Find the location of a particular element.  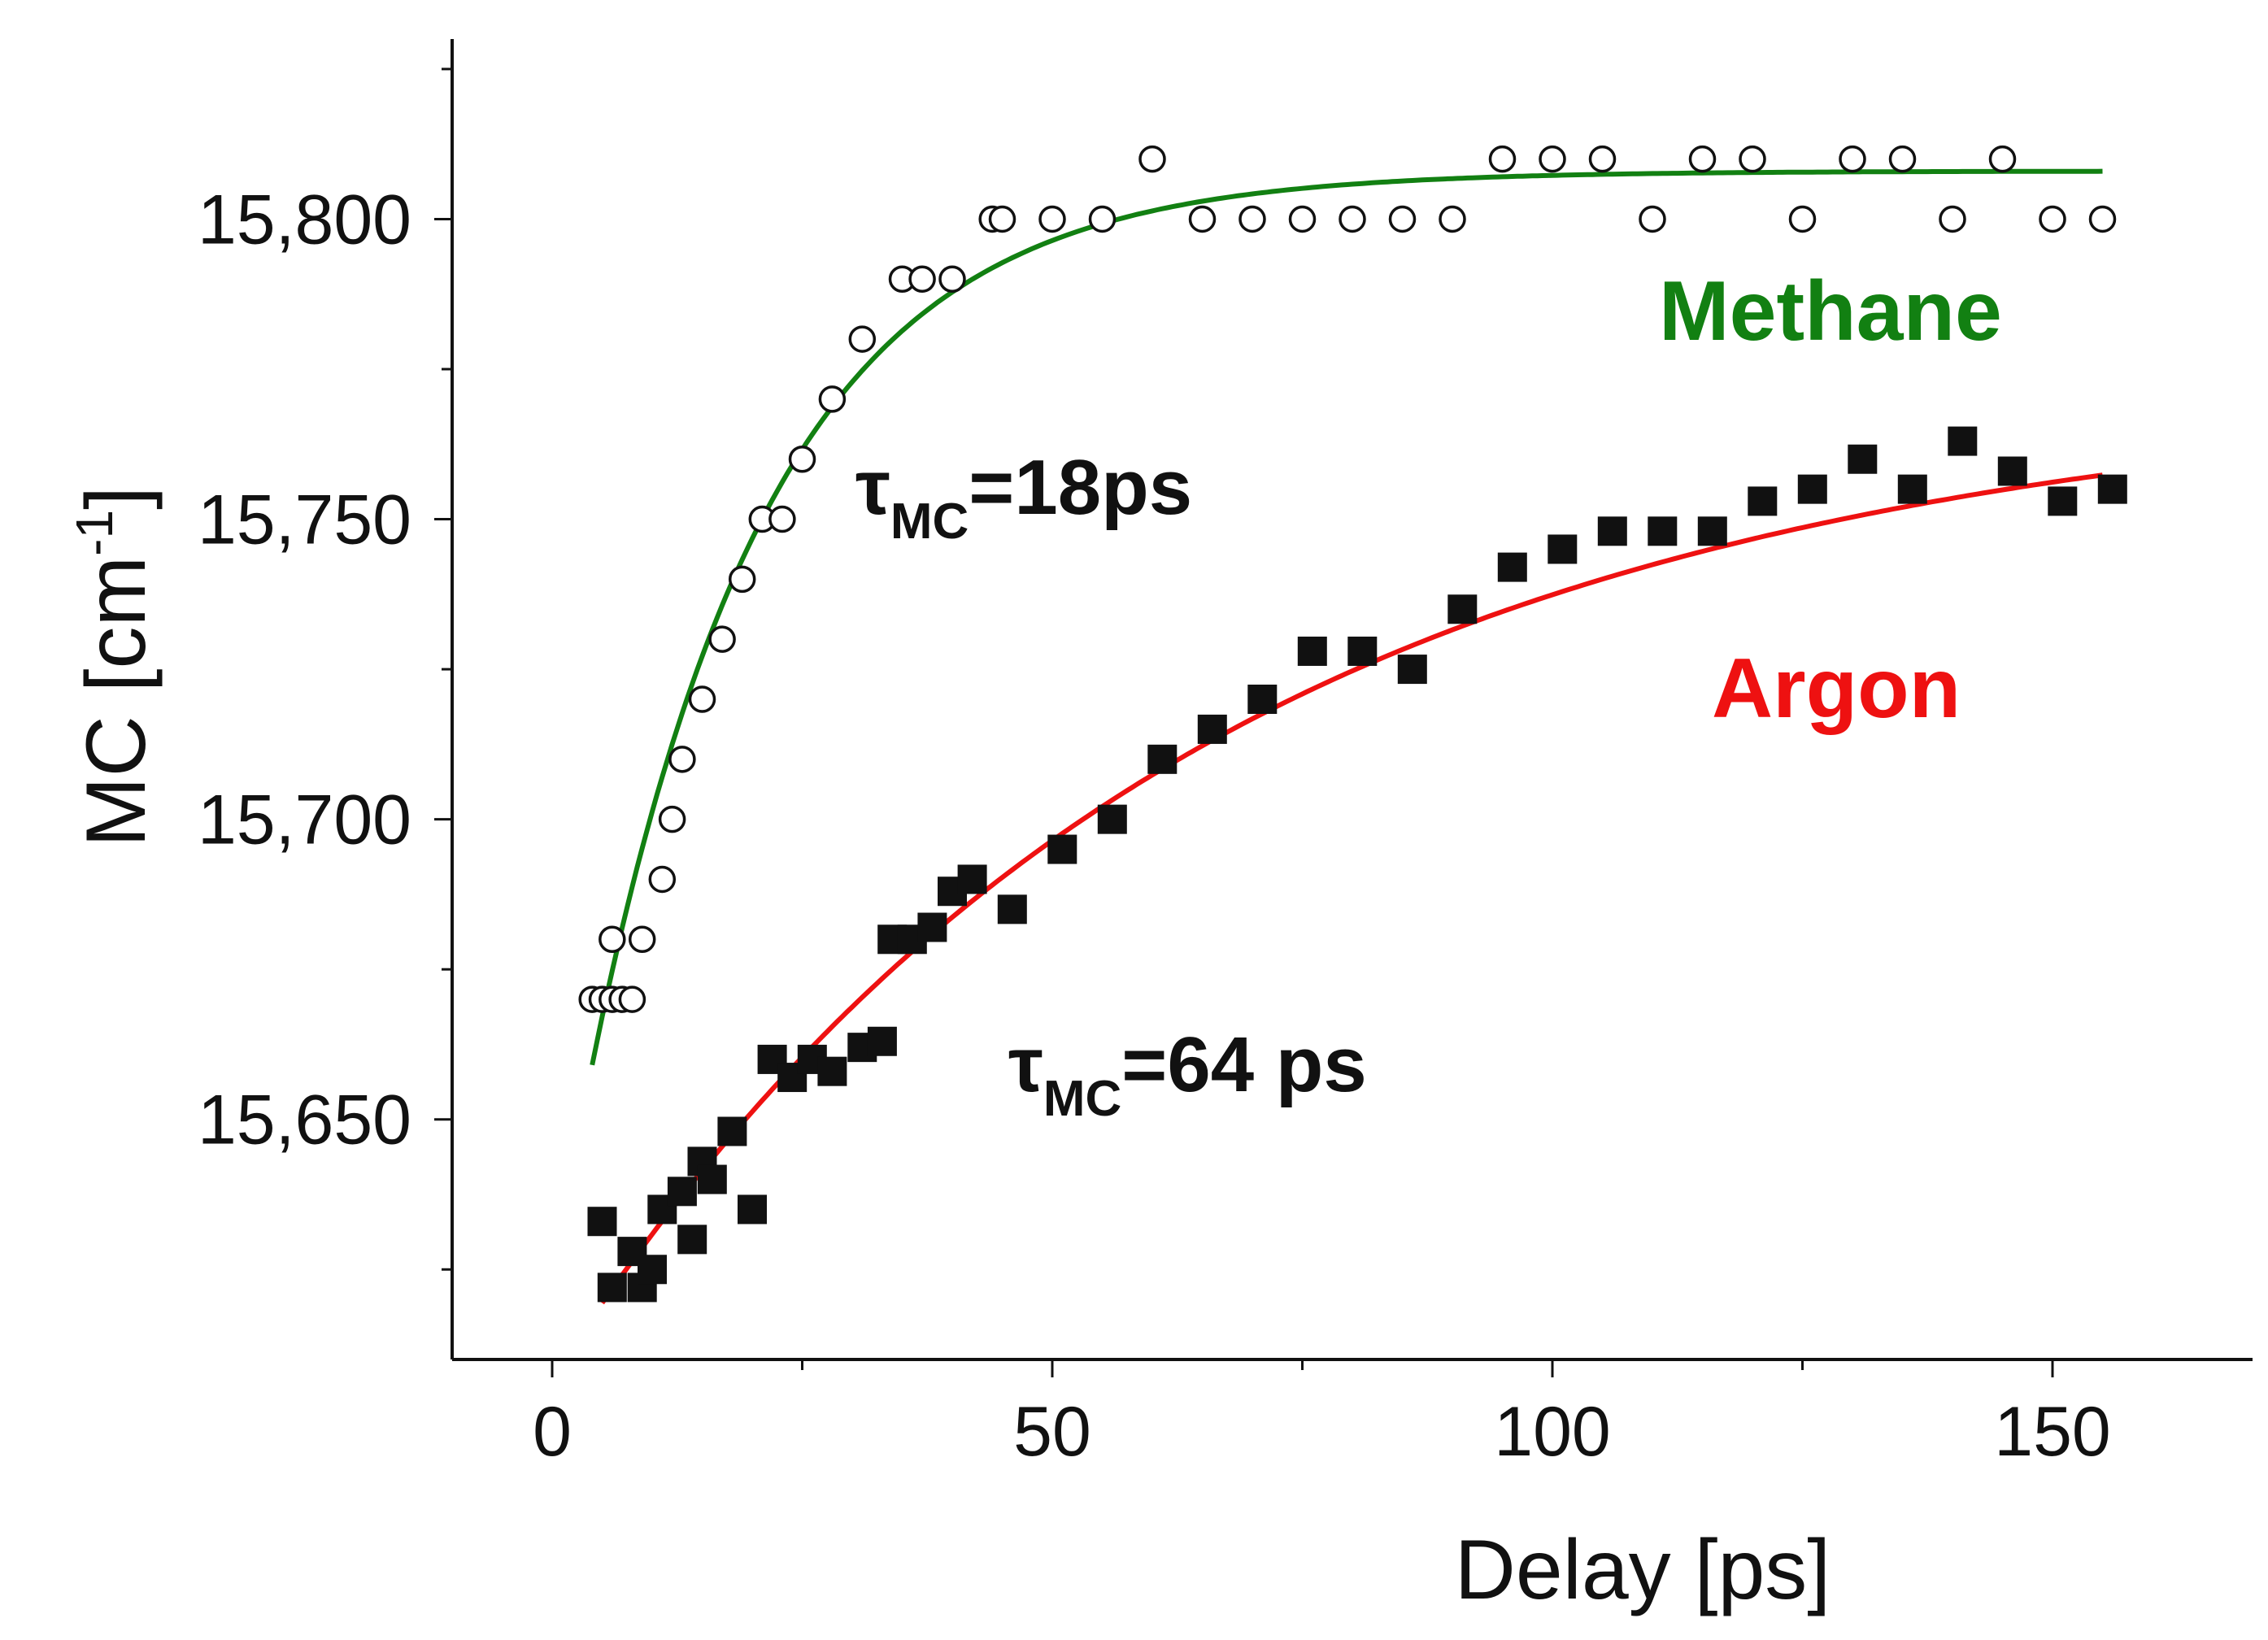

x-tick-label: 50 is located at coordinates (1052, 1432).